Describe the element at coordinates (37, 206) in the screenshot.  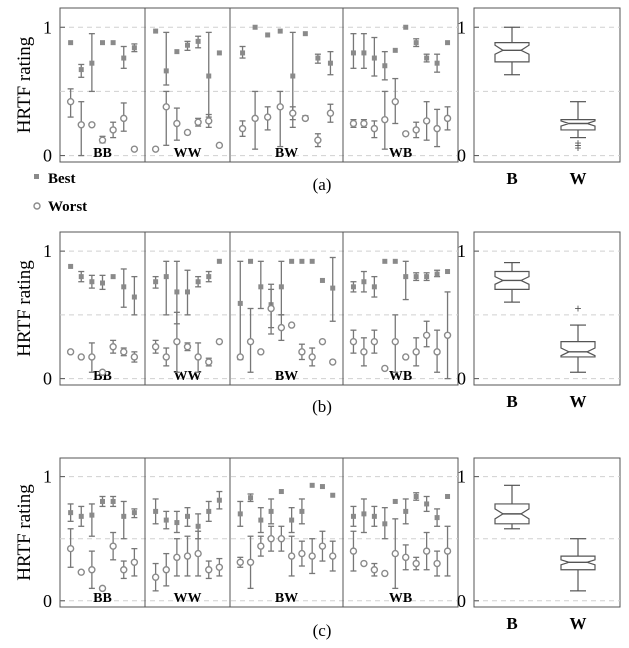
I see `legend-worst-marker` at that location.